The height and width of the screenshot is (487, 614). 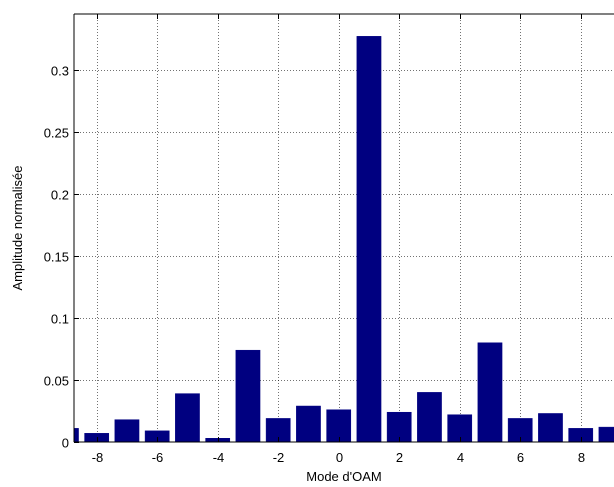 I want to click on y-tick-labels: 0 0.05 0.1 0.15 0.2 0.25 0.3, so click(x=56, y=257).